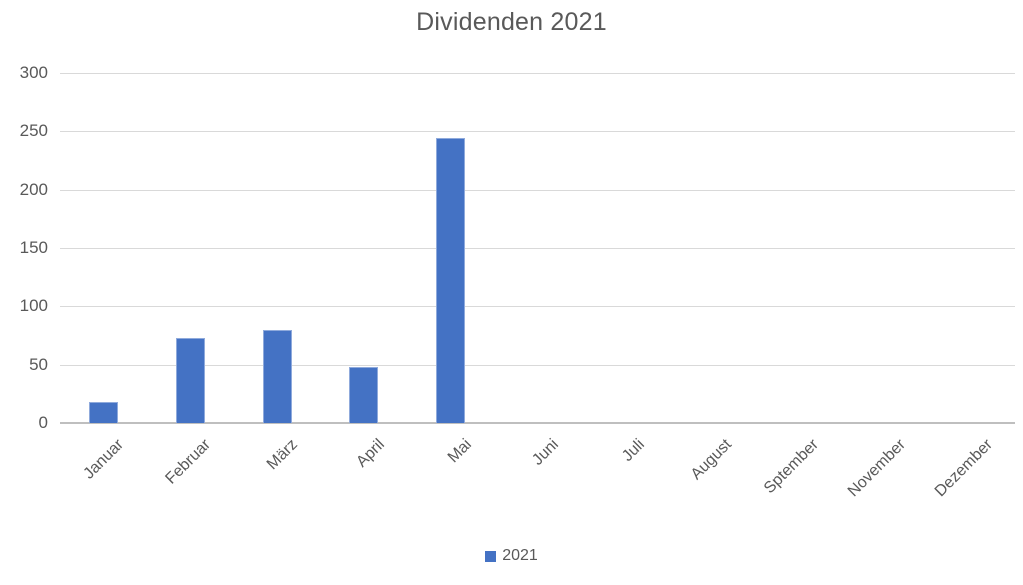 The height and width of the screenshot is (585, 1023). What do you see at coordinates (38, 364) in the screenshot?
I see `y-tick-label-50: 50` at bounding box center [38, 364].